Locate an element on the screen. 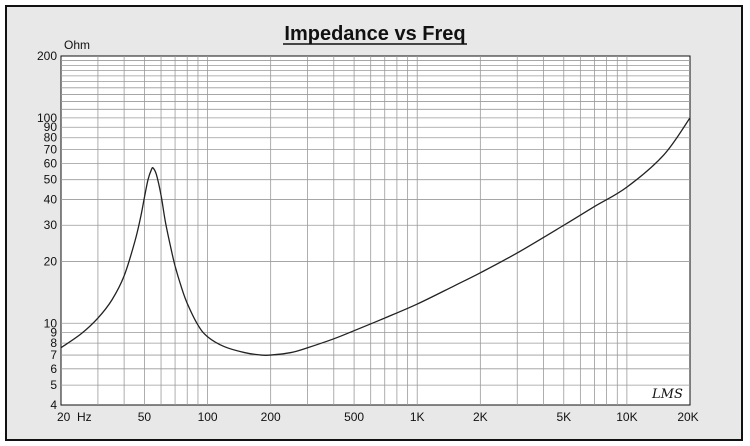  y-tick-label: 200 is located at coordinates (47, 56).